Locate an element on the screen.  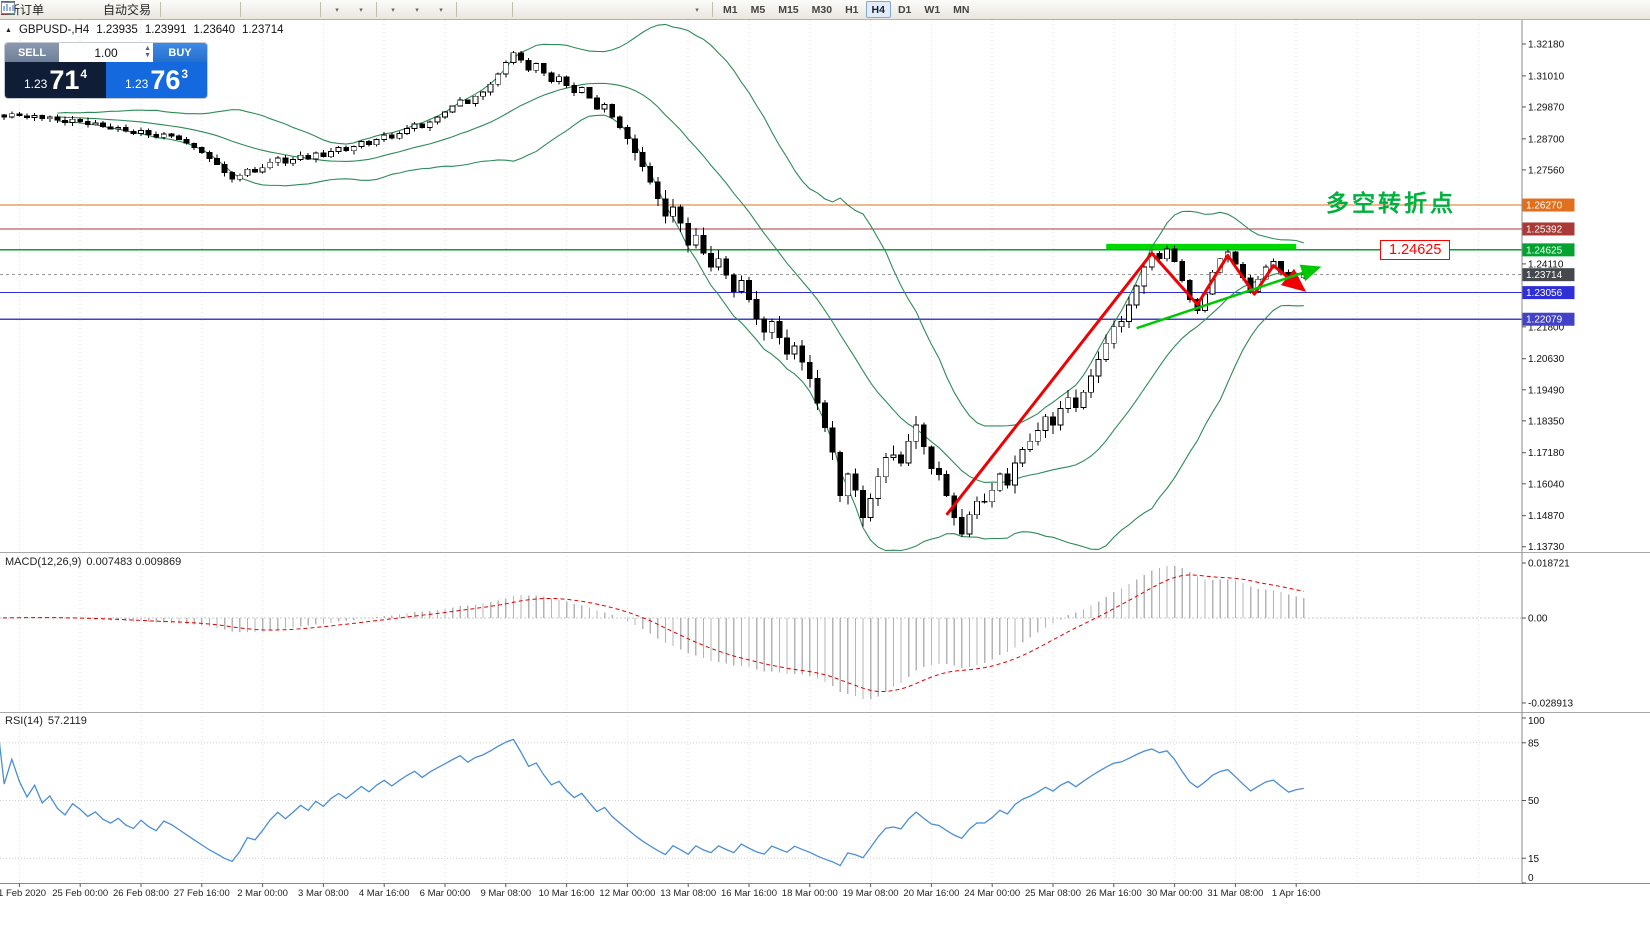
timeframe-M15: M15 is located at coordinates (788, 9).